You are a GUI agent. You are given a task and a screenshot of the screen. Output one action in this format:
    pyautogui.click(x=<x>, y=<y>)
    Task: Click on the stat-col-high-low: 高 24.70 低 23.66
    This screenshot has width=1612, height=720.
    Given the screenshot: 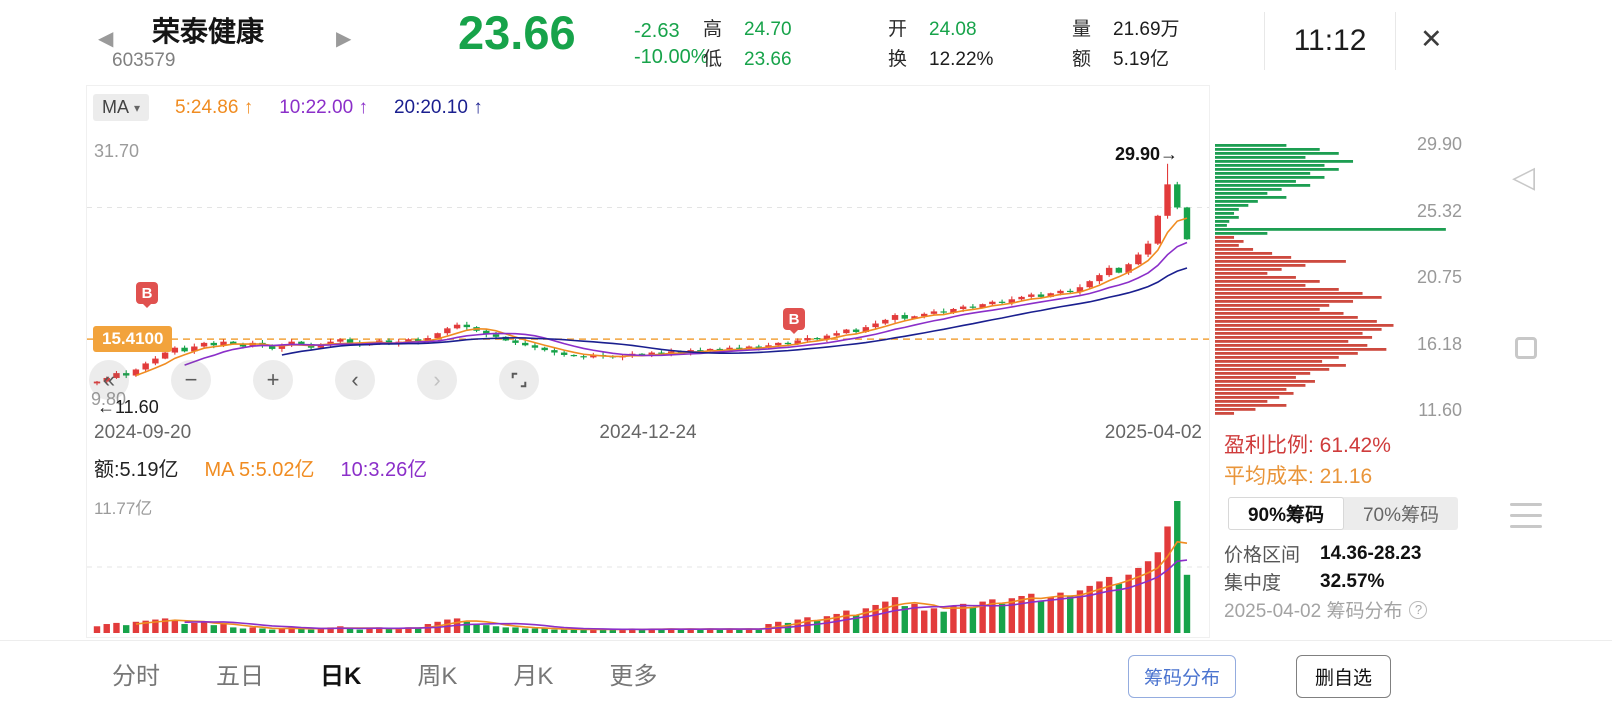 What is the action you would take?
    pyautogui.click(x=747, y=49)
    